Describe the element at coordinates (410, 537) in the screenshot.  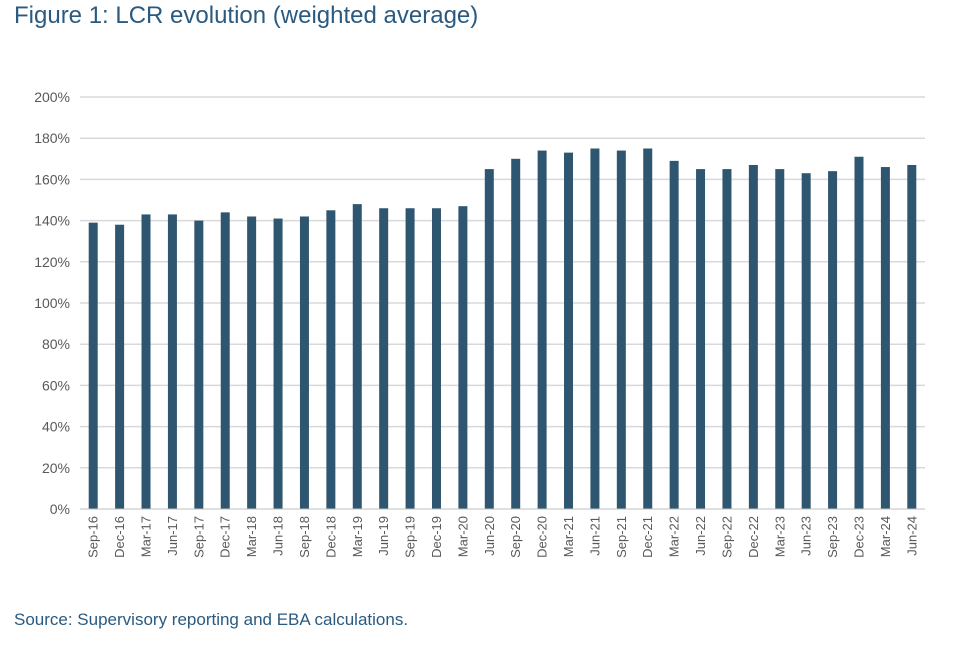
I see `x-tick-label: Sep-19` at that location.